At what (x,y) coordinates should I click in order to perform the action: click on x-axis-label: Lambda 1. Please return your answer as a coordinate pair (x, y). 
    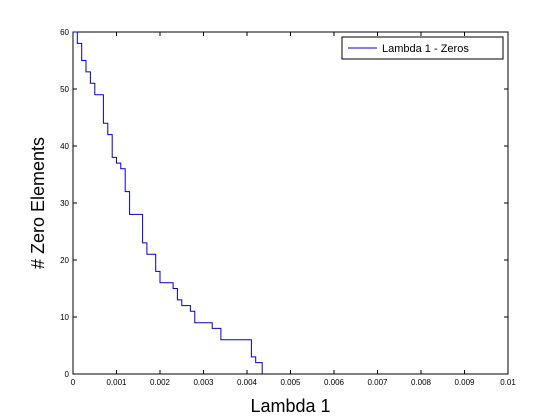
    Looking at the image, I should click on (290, 406).